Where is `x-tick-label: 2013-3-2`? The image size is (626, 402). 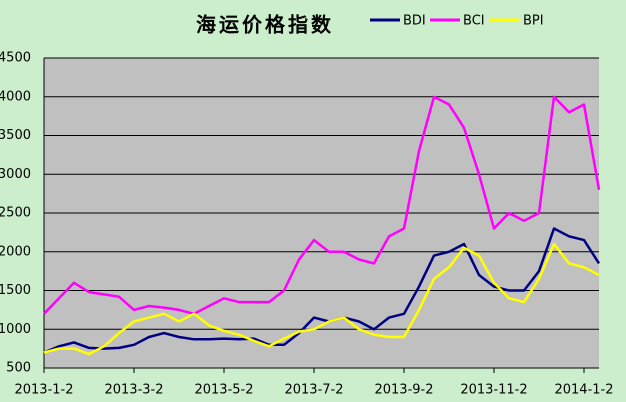 x-tick-label: 2013-3-2 is located at coordinates (133, 390).